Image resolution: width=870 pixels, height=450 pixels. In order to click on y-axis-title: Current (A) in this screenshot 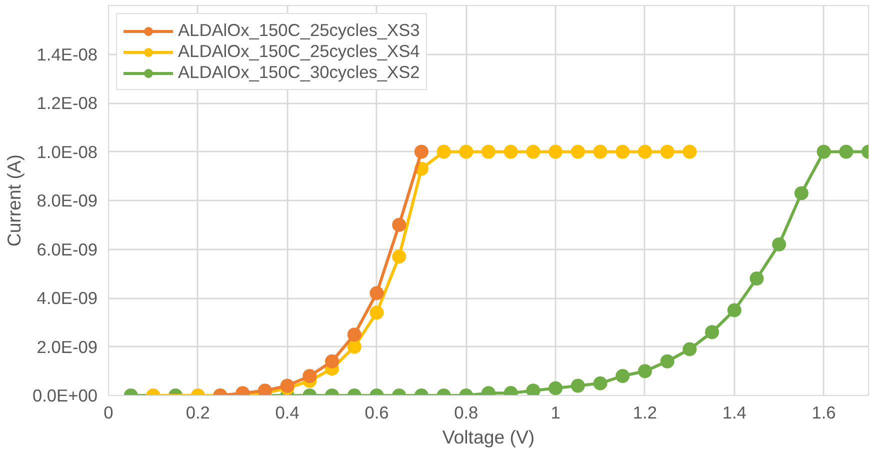, I will do `click(13, 200)`.